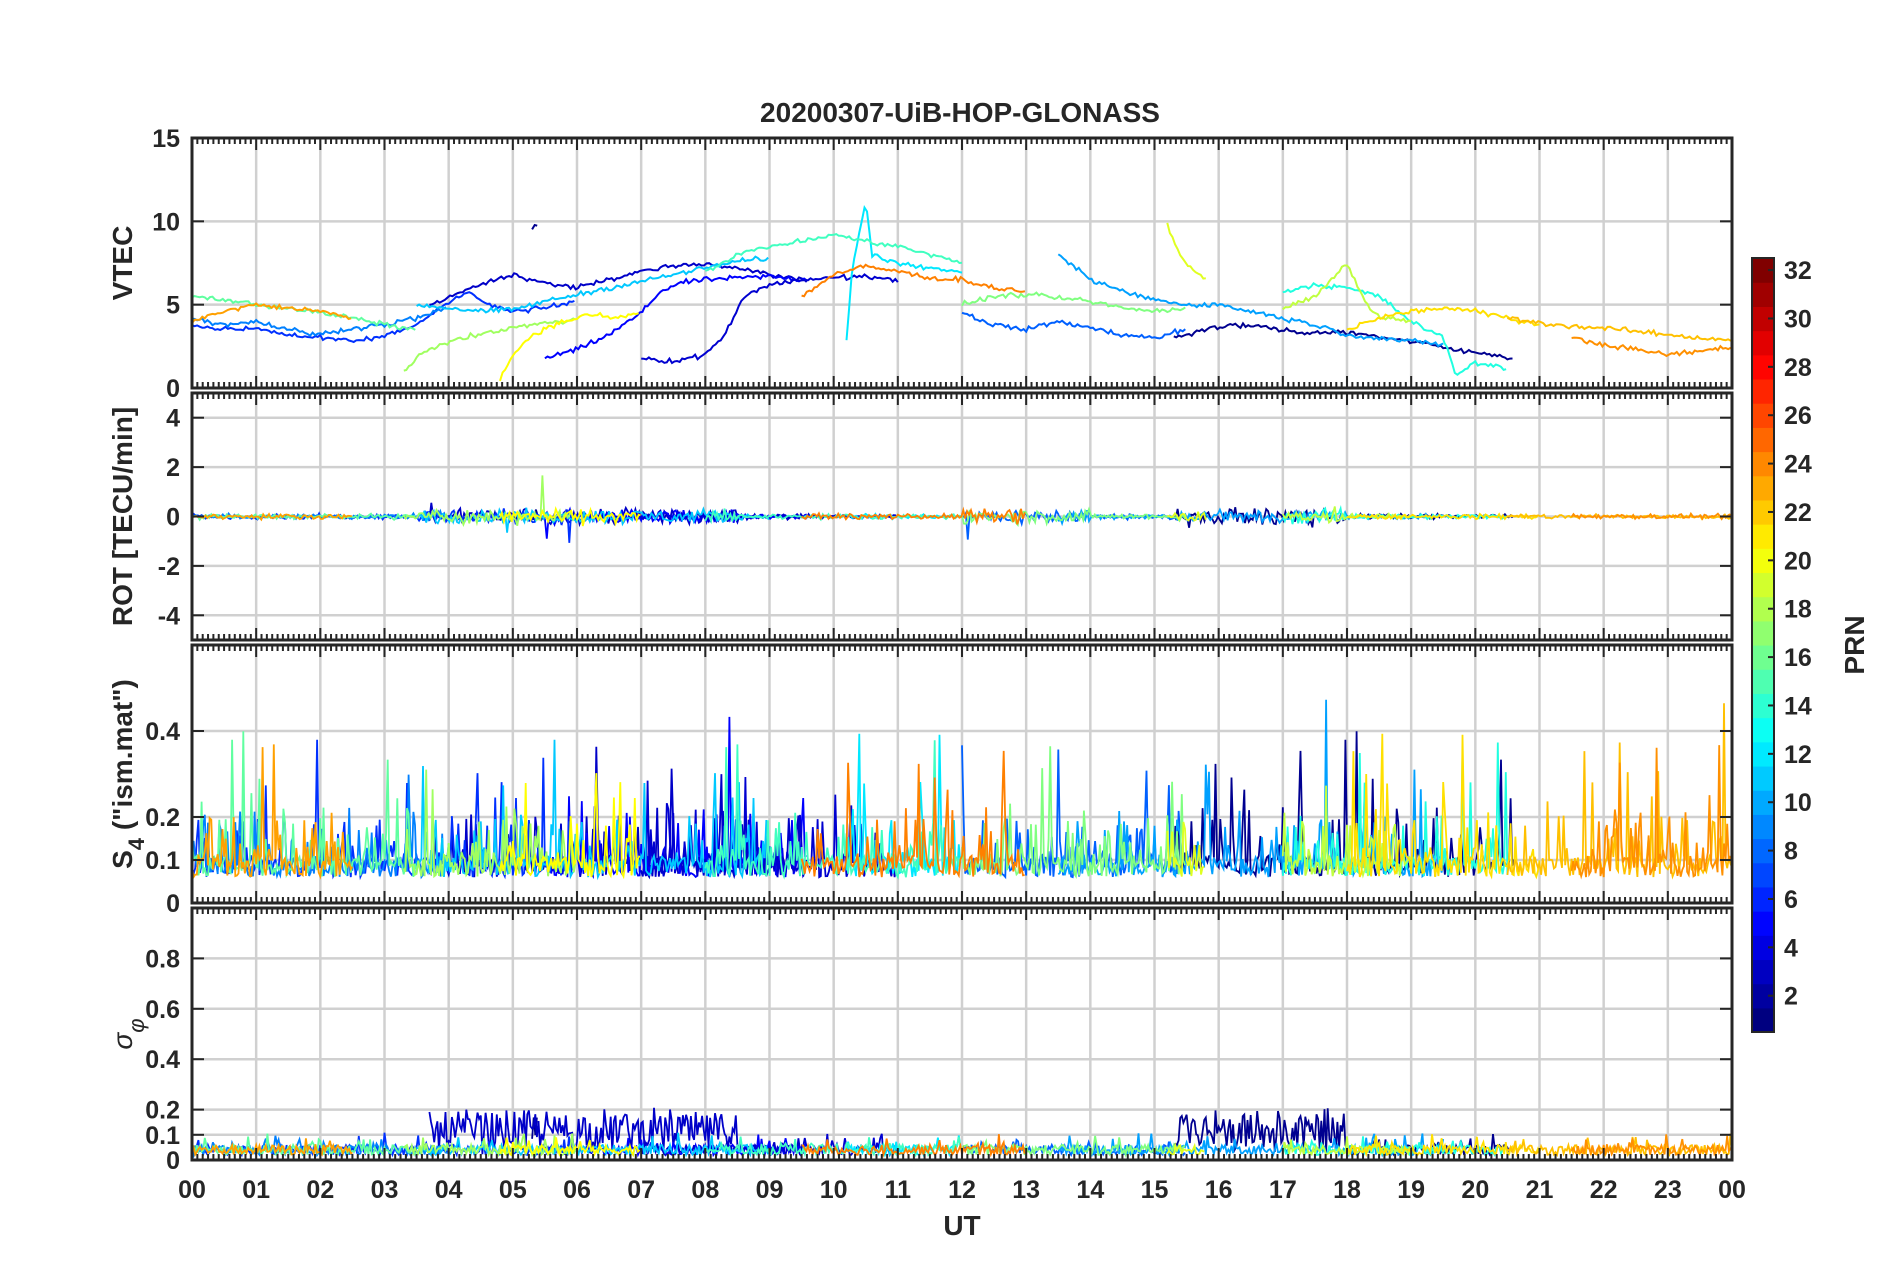 This screenshot has width=1902, height=1272. Describe the element at coordinates (1798, 319) in the screenshot. I see `colorbar-tick-label: 30` at that location.